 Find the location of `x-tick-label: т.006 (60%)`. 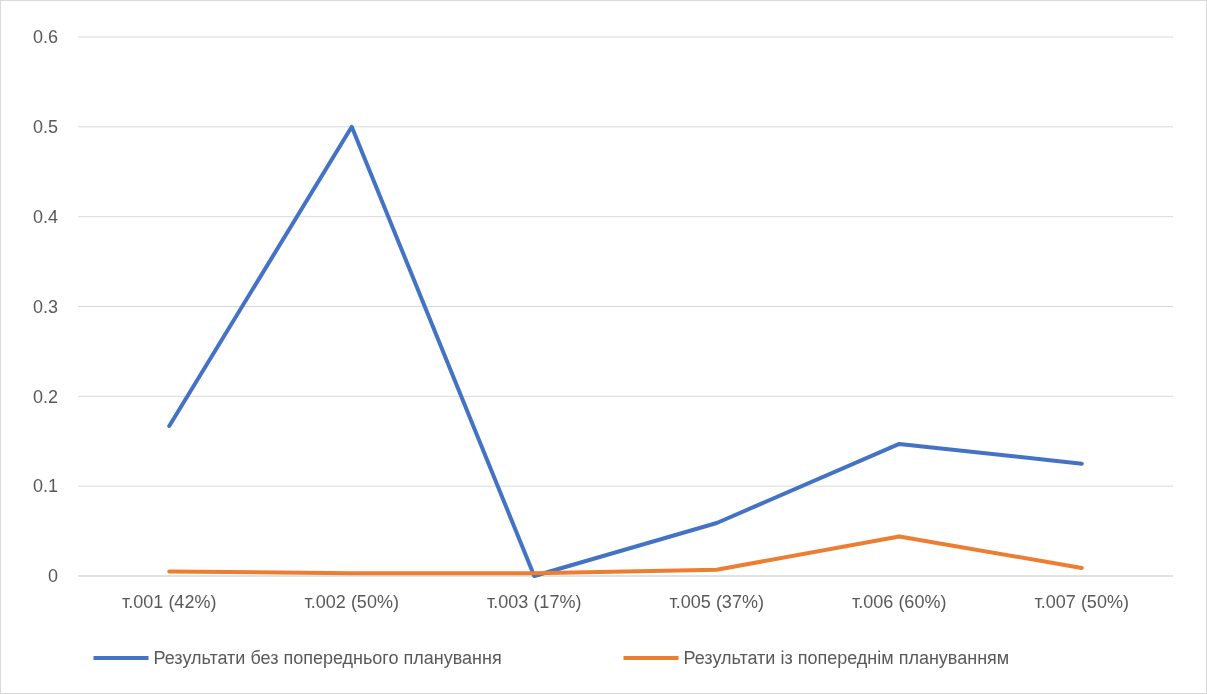

x-tick-label: т.006 (60%) is located at coordinates (899, 602).